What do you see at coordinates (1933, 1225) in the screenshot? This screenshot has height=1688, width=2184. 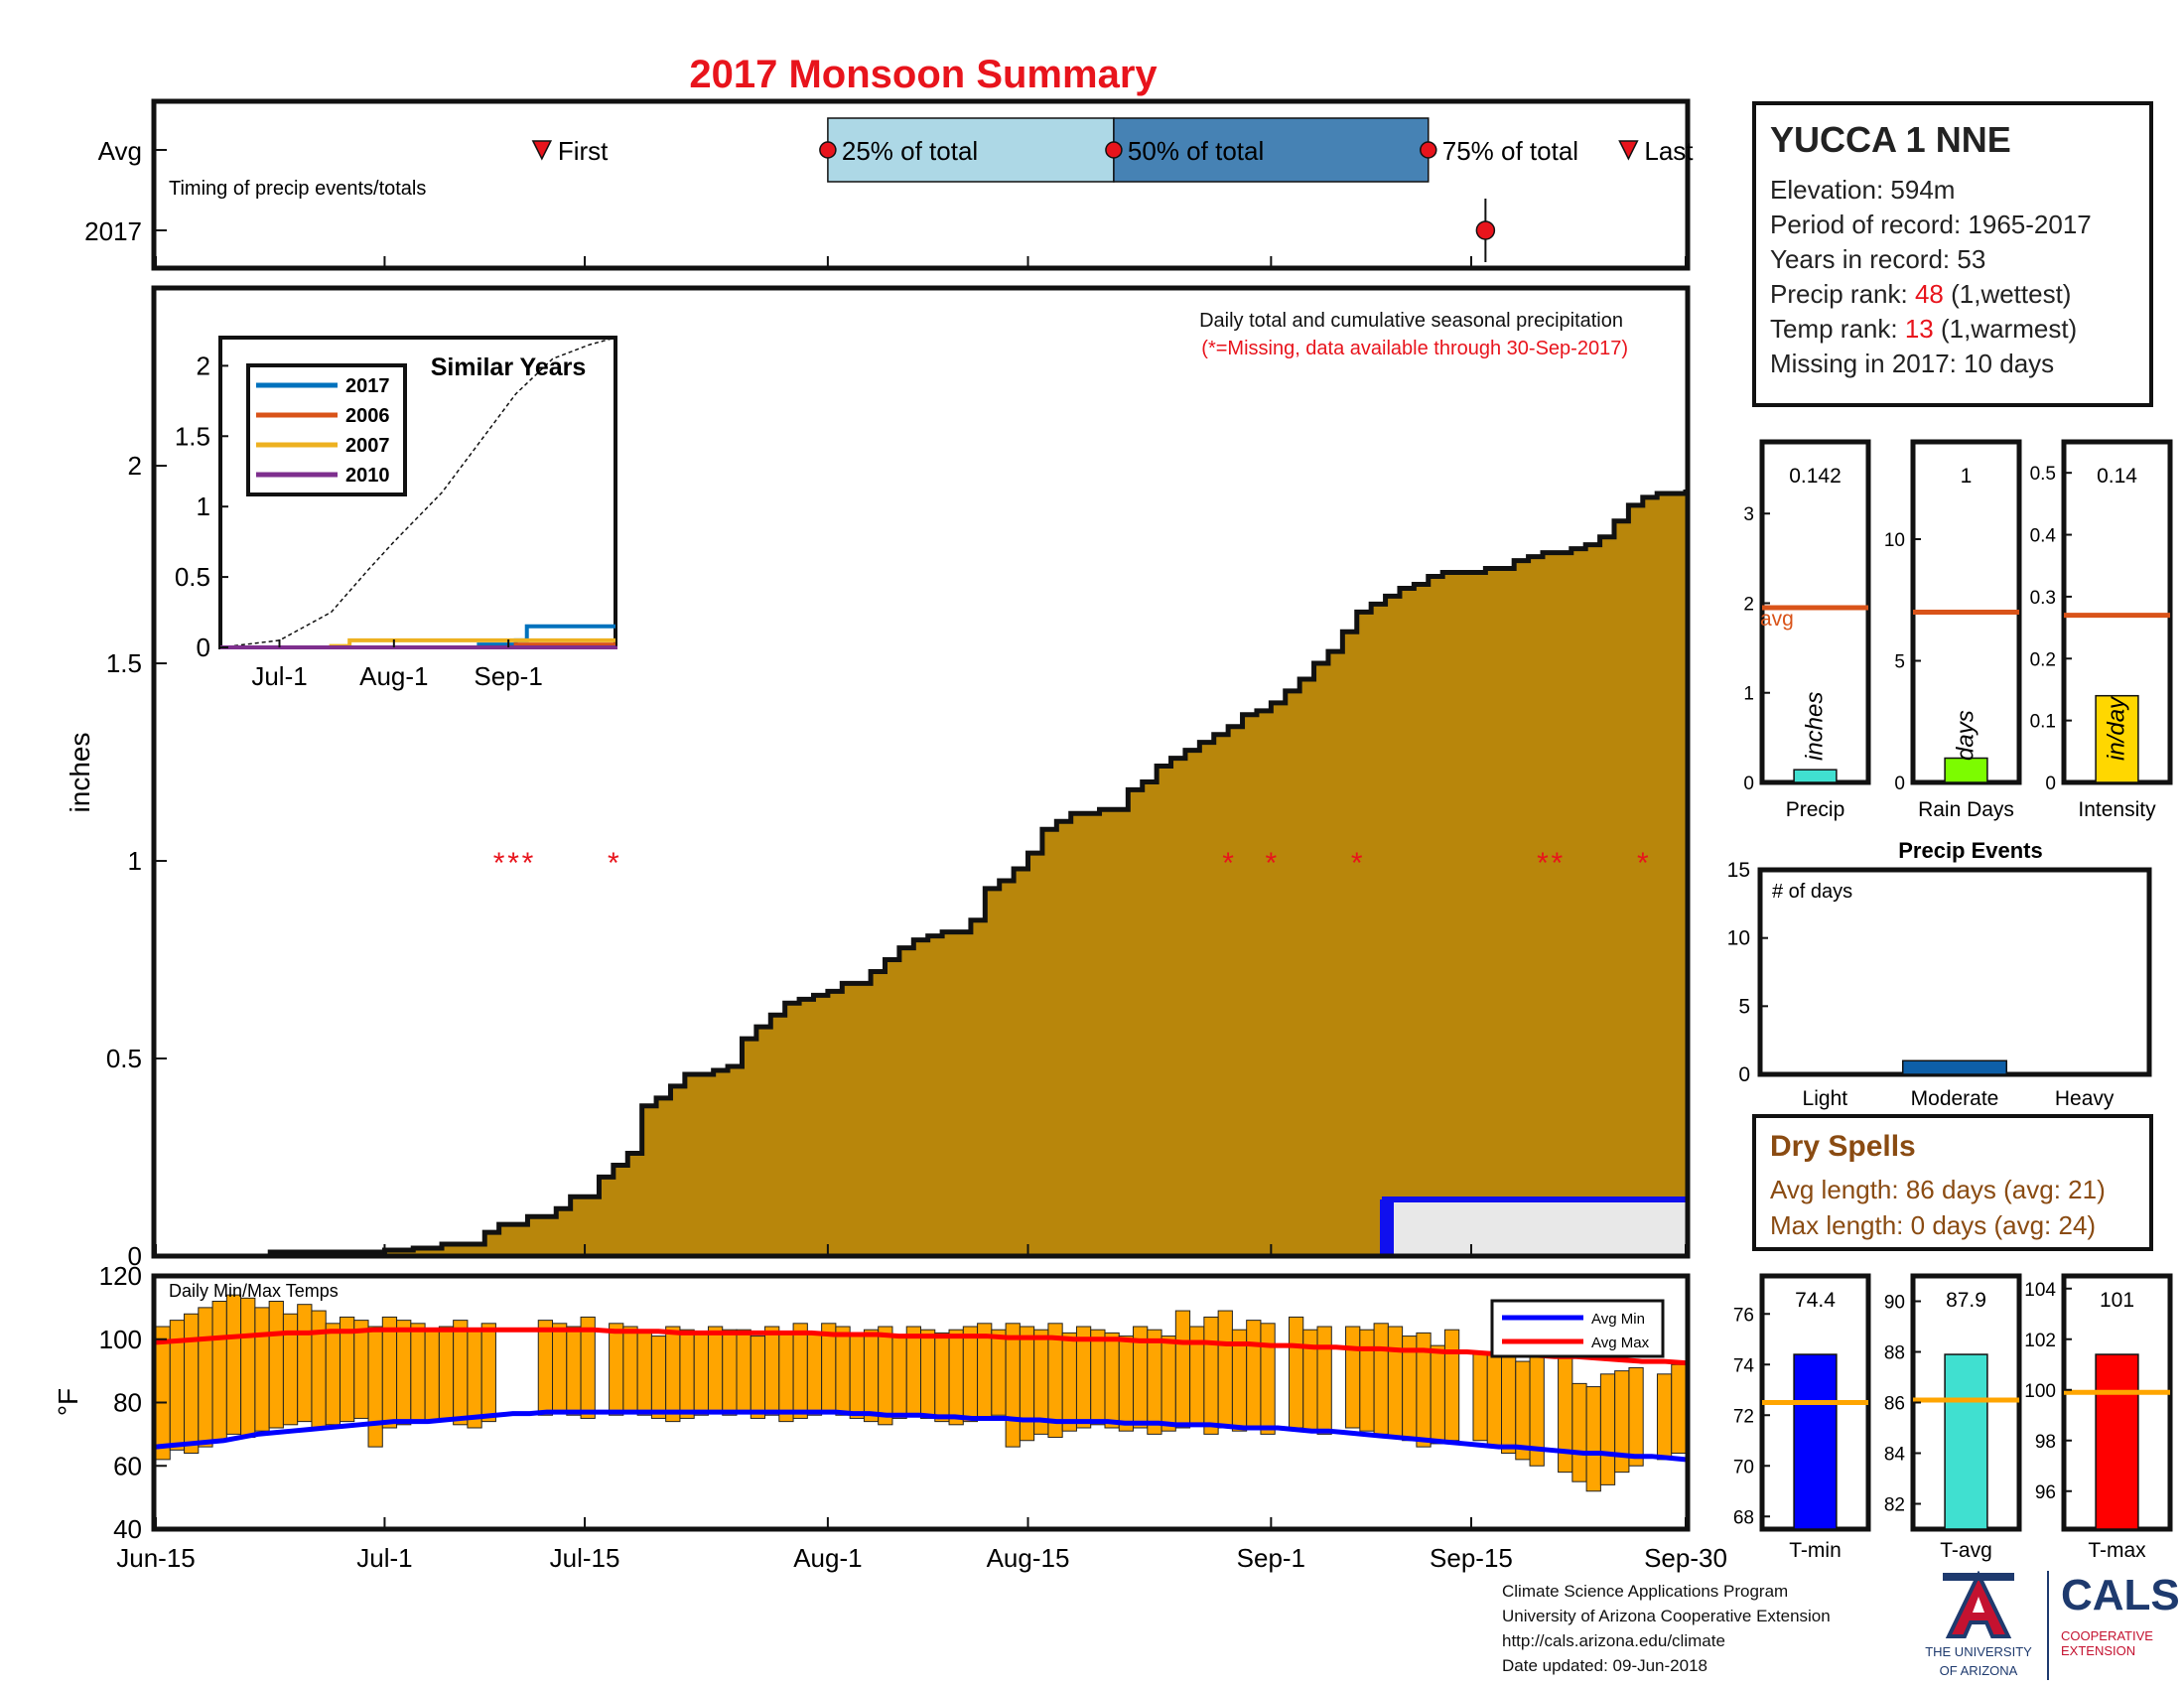 I see `dry-spells-max: Max length: 0 days (avg: 24)` at bounding box center [1933, 1225].